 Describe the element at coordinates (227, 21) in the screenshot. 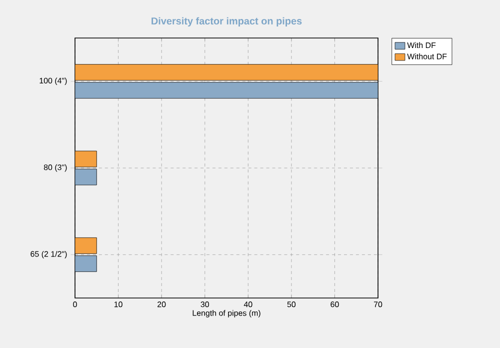

I see `chart-title: Diversity factor impact on pipes` at that location.